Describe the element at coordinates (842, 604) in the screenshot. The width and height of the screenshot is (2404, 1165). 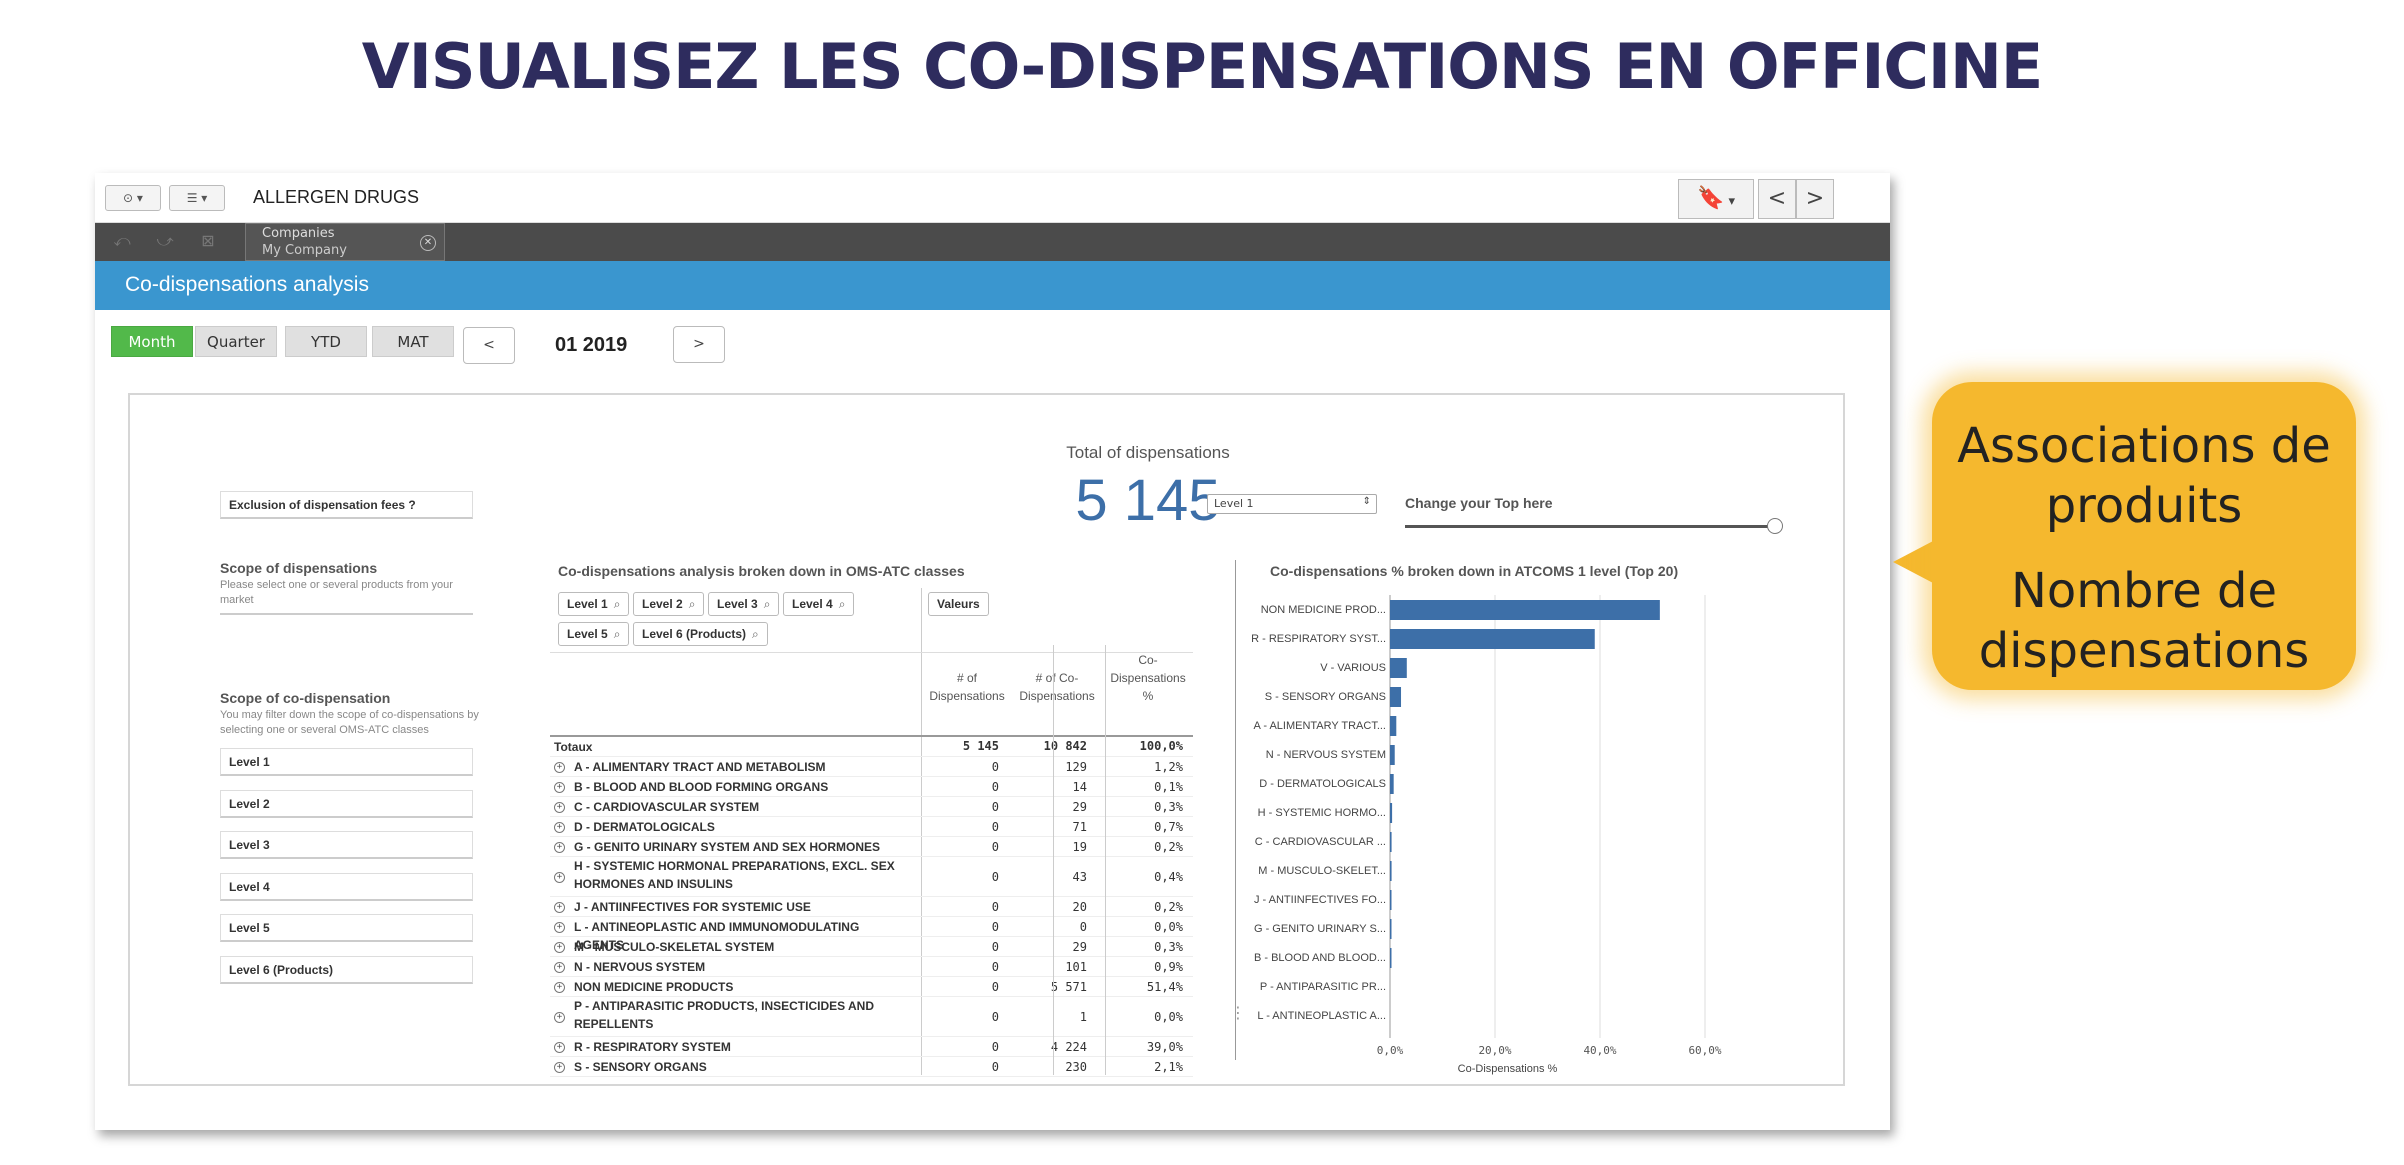
I see `search-icon: ⌕` at that location.